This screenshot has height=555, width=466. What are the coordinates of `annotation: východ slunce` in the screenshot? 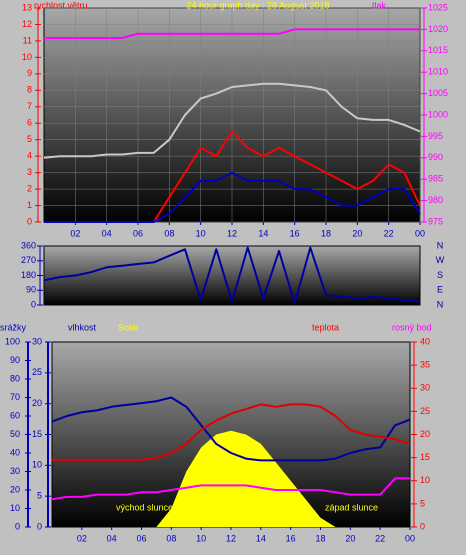 It's located at (144, 507).